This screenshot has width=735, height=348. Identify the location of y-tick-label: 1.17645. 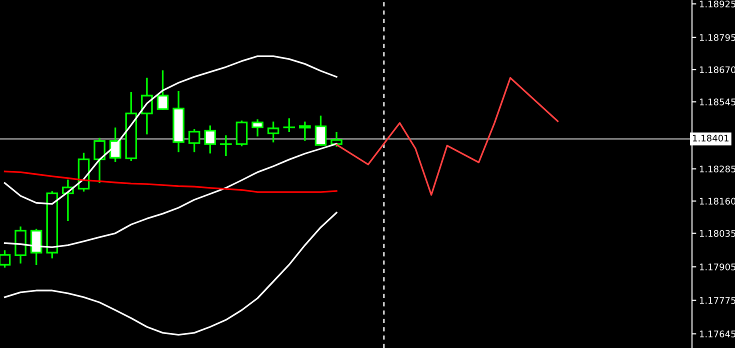
(717, 334).